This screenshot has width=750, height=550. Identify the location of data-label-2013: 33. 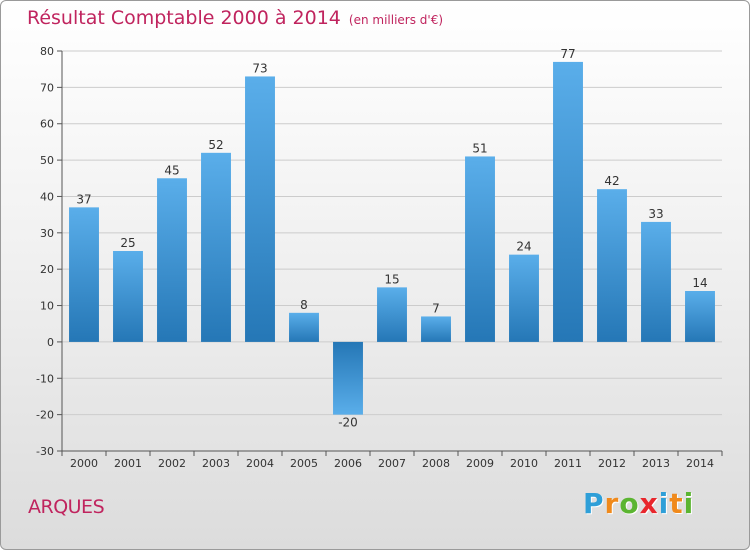
(655, 214).